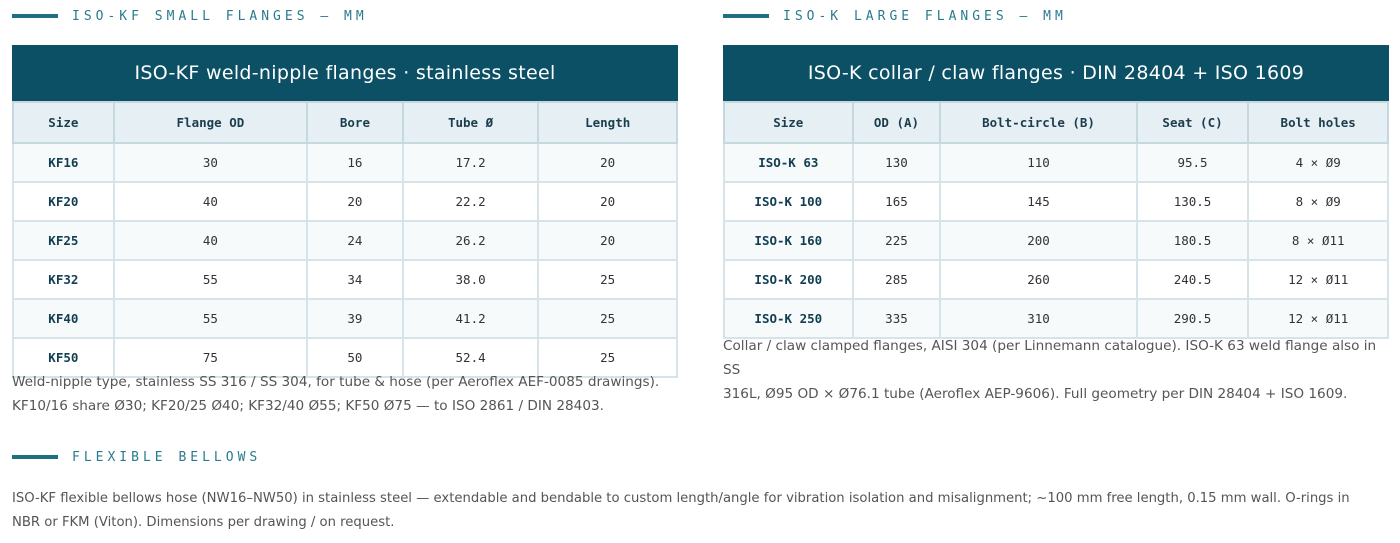 The height and width of the screenshot is (543, 1400). Describe the element at coordinates (788, 240) in the screenshot. I see `size-cell: ISO-K 160` at that location.